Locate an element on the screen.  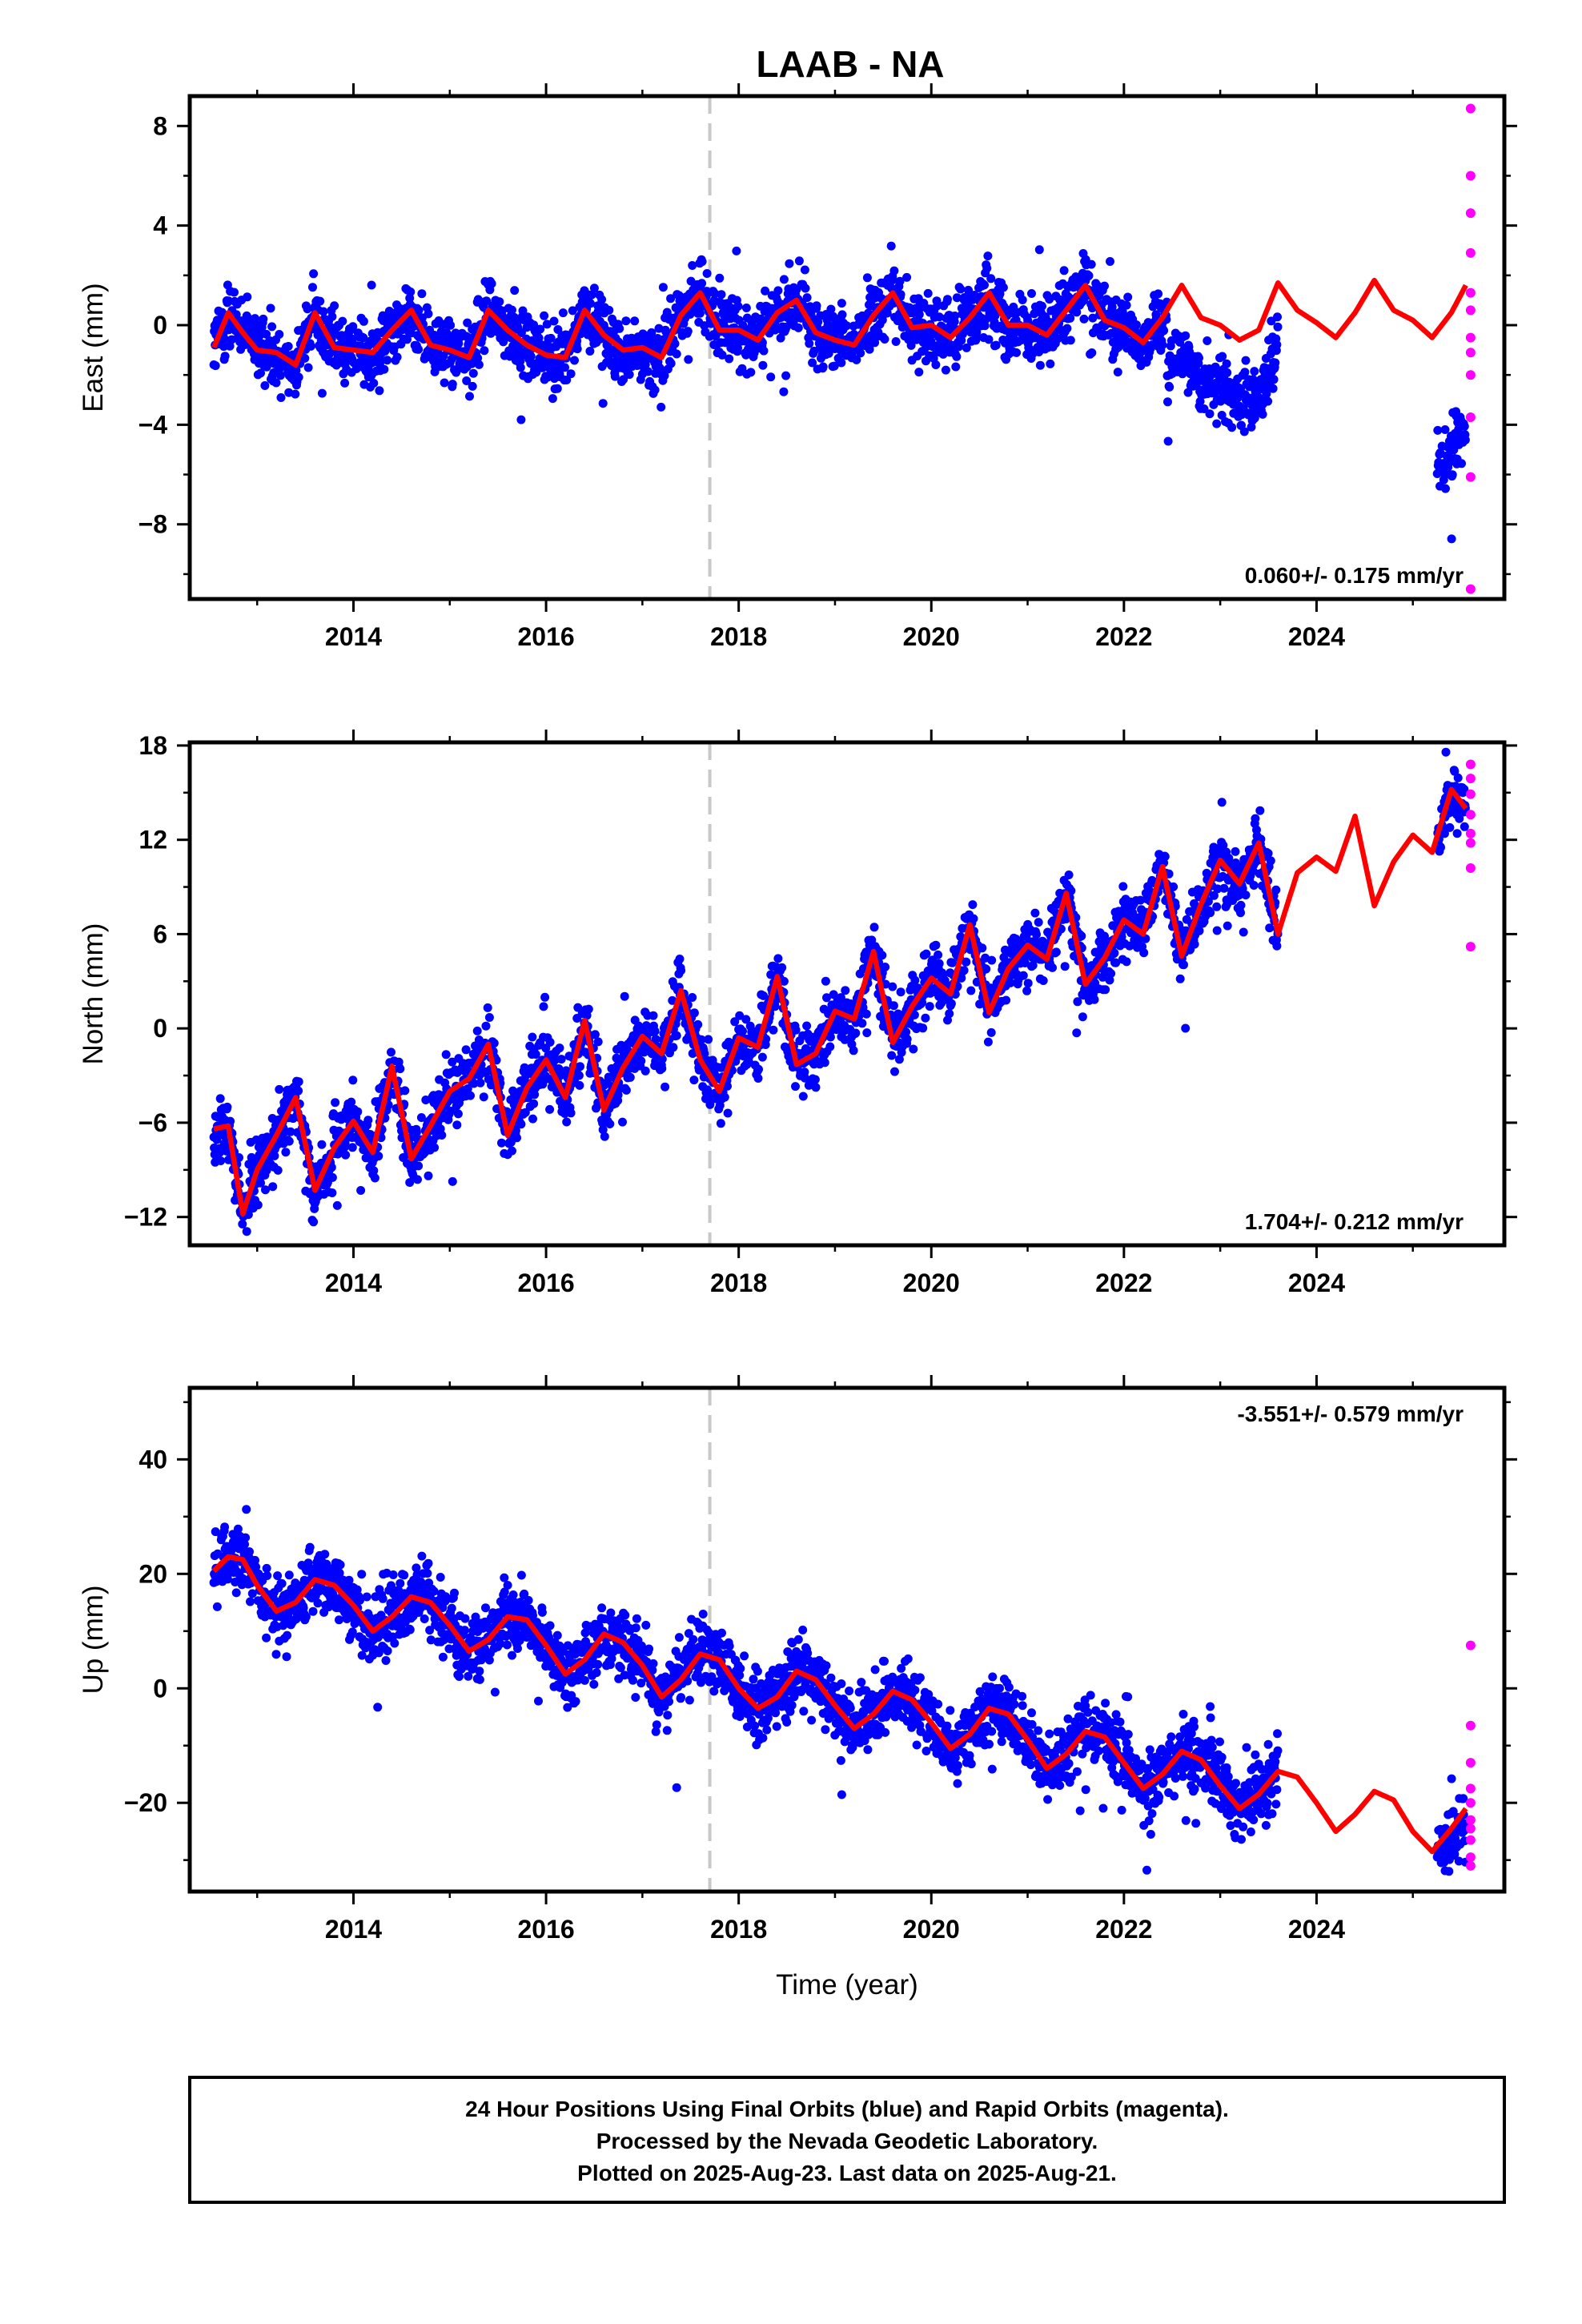
x-tick-label: 2024 is located at coordinates (1316, 636).